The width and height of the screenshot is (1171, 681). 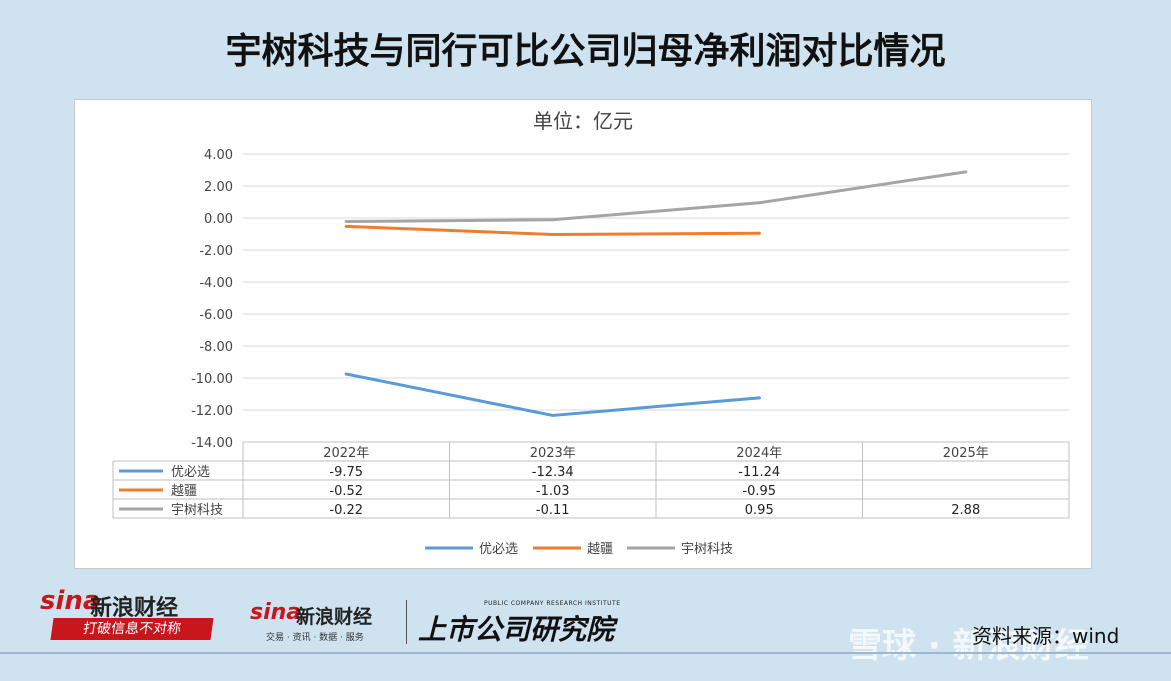 I want to click on sina2-logo-cn: 新浪财经, so click(x=334, y=617).